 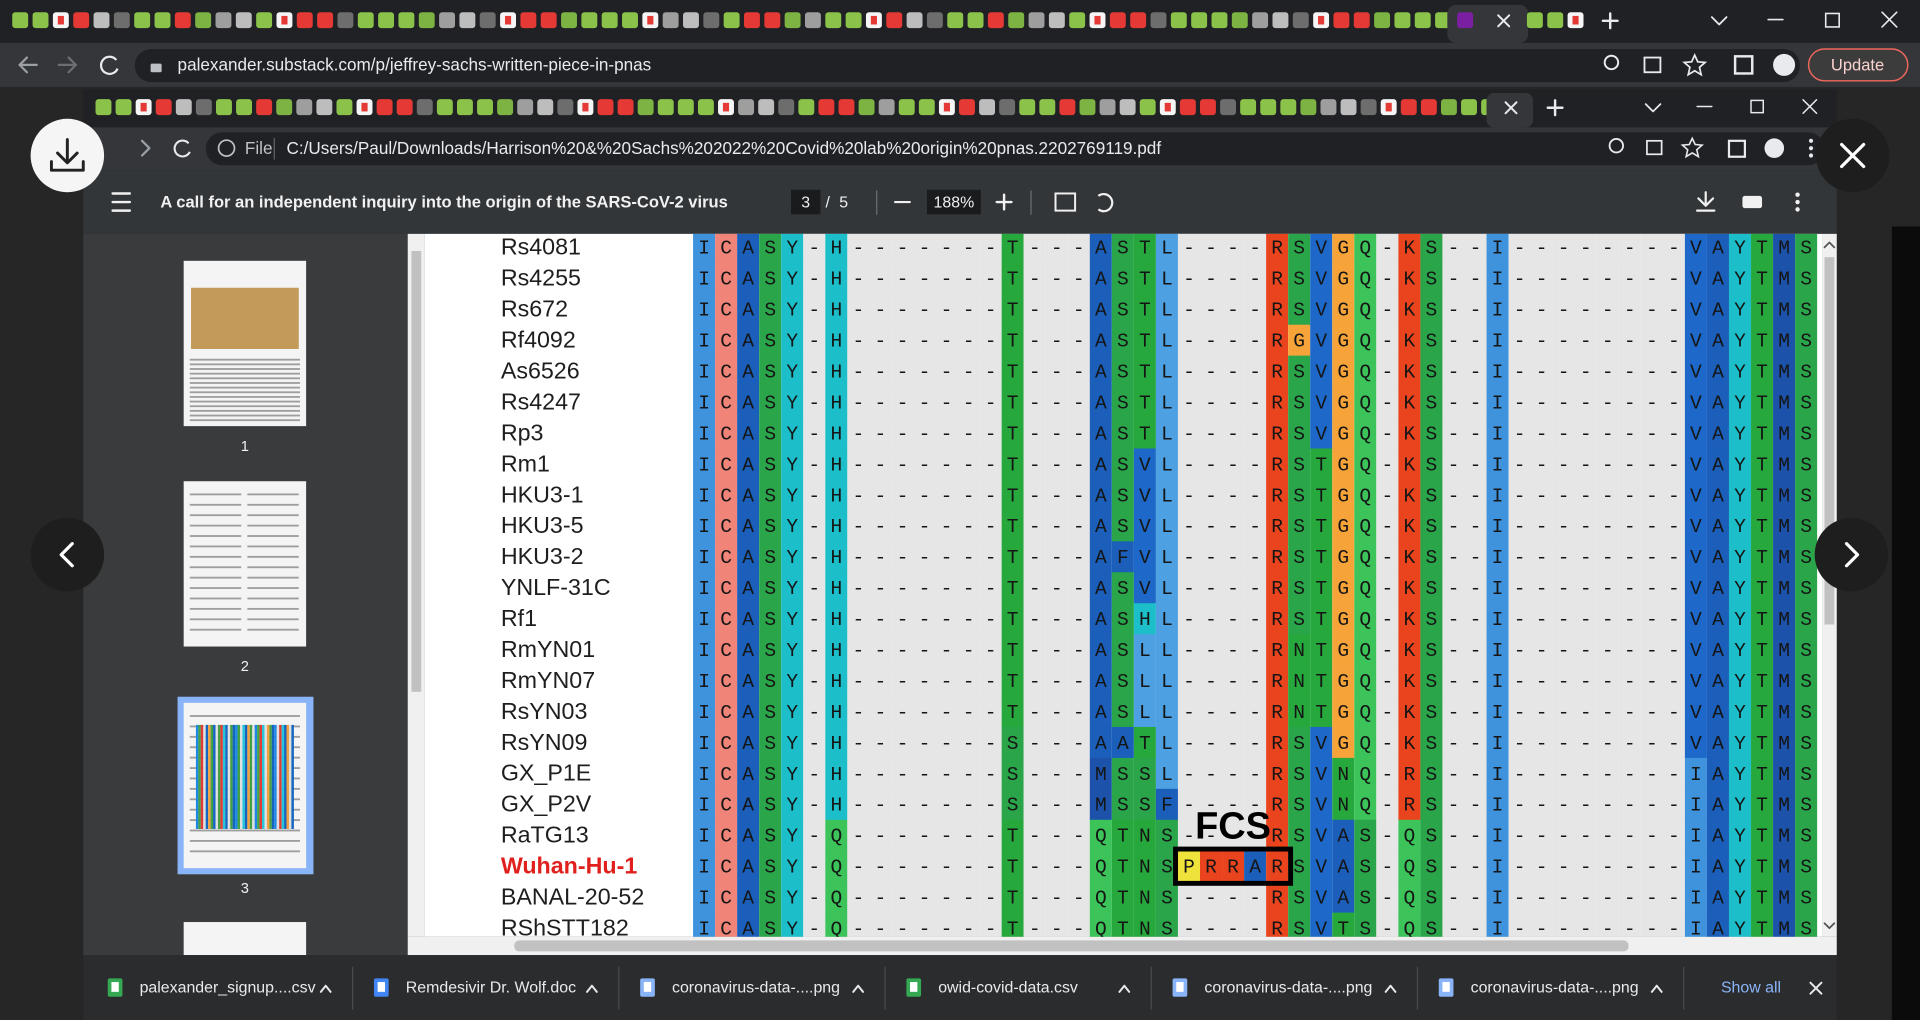 What do you see at coordinates (954, 202) in the screenshot?
I see `zoom-level: 188%` at bounding box center [954, 202].